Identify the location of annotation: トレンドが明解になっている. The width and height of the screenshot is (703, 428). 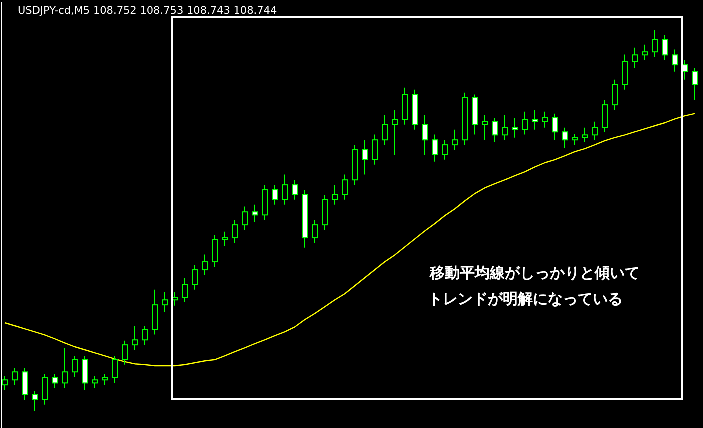
(525, 299).